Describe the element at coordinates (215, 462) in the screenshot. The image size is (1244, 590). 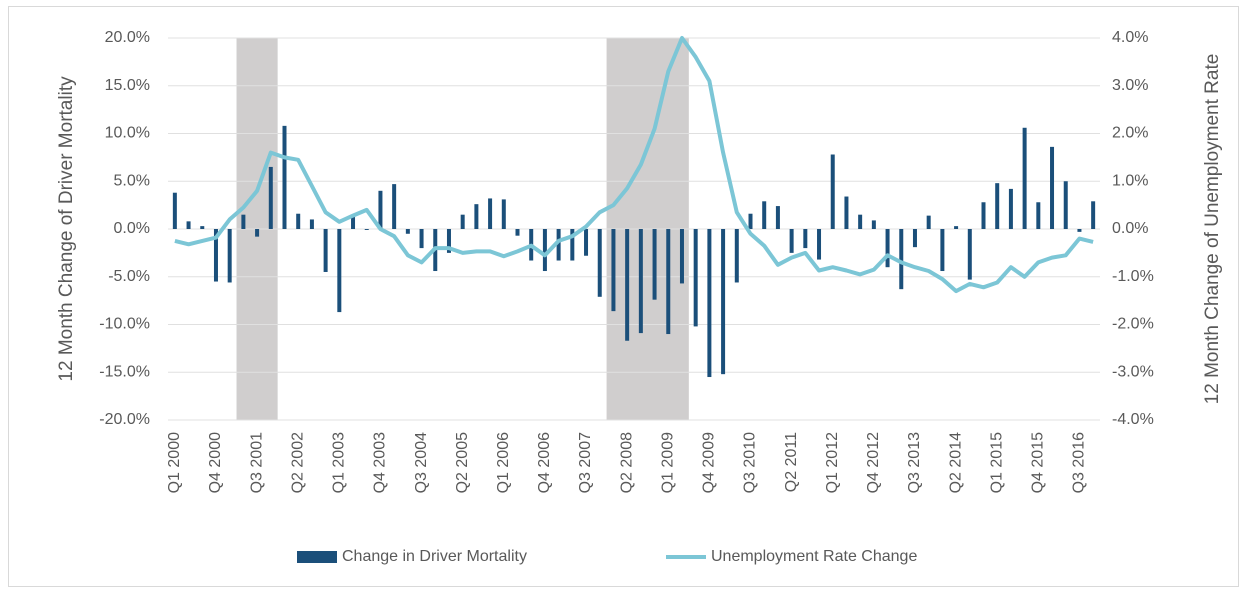
I see `x-tick-label: Q4 2000` at that location.